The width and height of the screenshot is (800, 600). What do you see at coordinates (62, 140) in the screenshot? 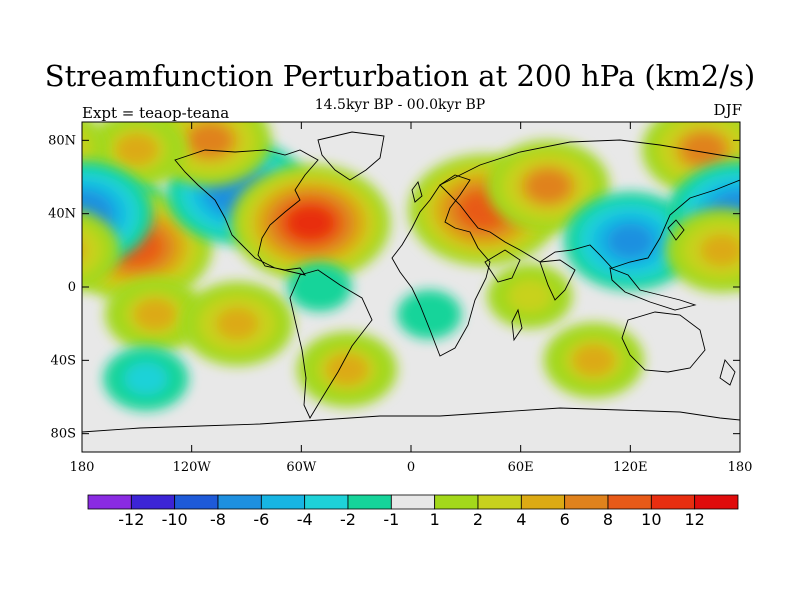
I see `lat-tick-label: 80N` at bounding box center [62, 140].